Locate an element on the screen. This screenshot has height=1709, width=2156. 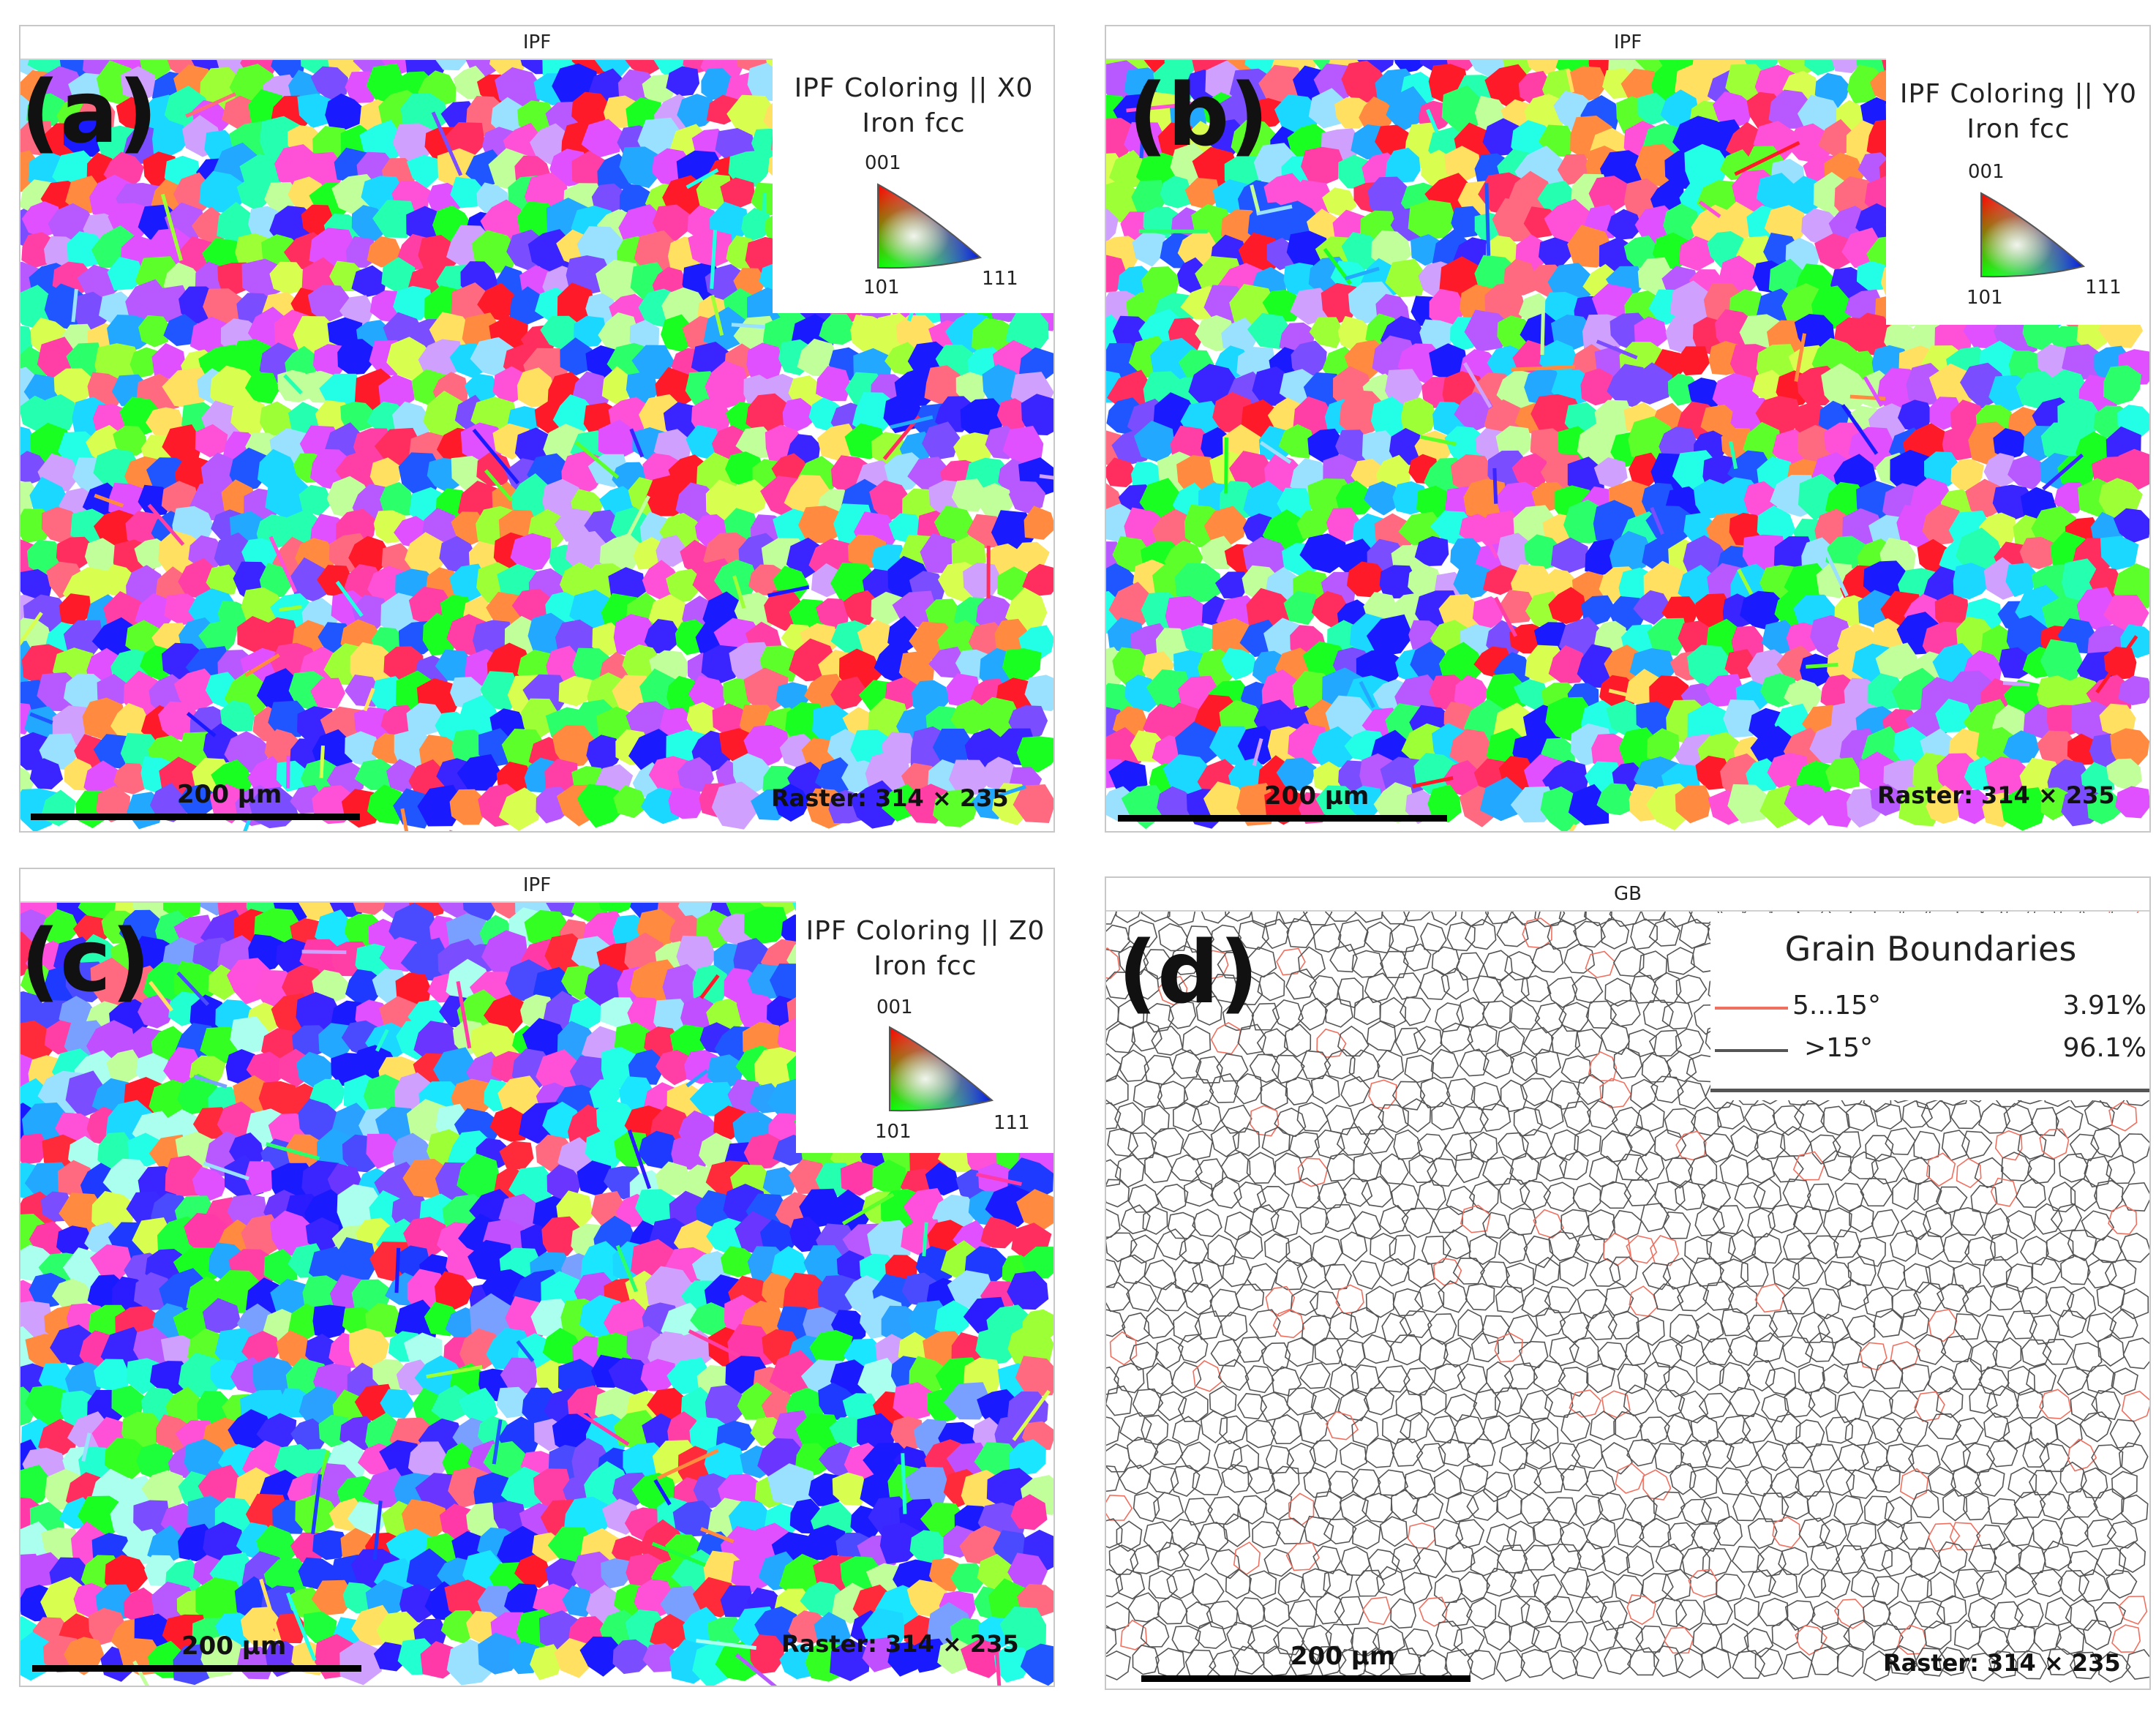
gb-line-high-angle is located at coordinates (1751, 1050).